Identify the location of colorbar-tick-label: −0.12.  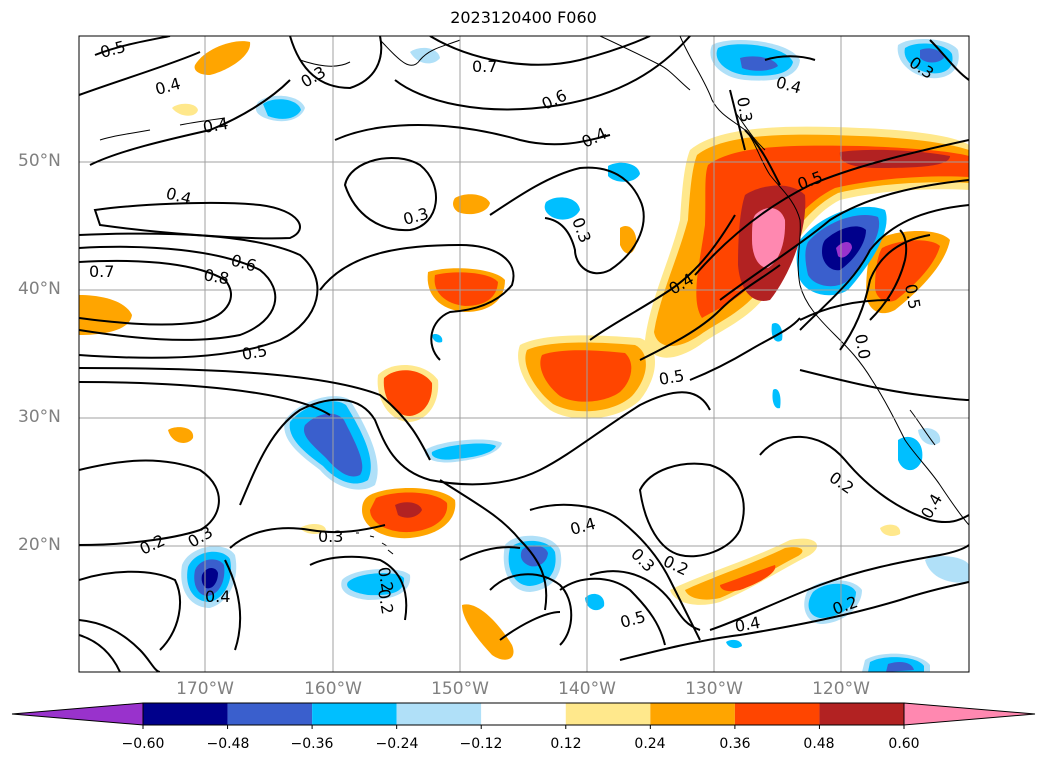
(481, 744).